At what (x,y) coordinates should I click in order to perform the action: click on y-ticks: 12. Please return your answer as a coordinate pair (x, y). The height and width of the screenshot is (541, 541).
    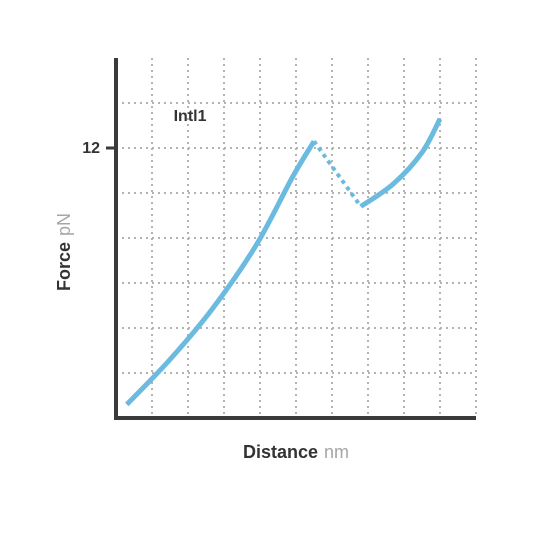
    Looking at the image, I should click on (99, 148).